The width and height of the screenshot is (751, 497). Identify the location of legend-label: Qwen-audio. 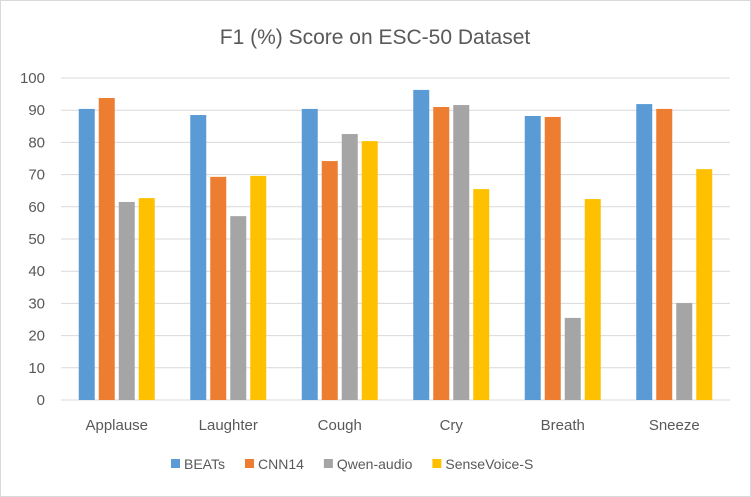
(375, 464).